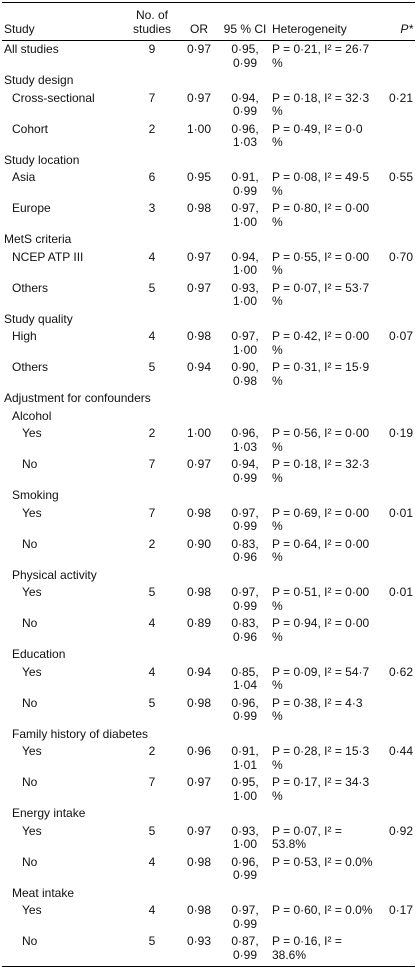 The height and width of the screenshot is (967, 417). Describe the element at coordinates (321, 678) in the screenshot. I see `heterogeneity: P = 0·09, I² = 54·7 %` at that location.